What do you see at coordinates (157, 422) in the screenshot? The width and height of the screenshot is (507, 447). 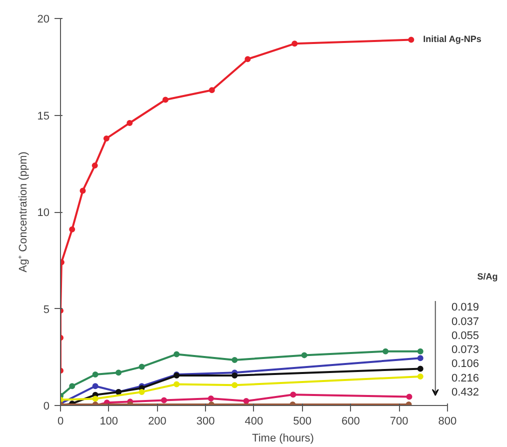 I see `x-tick-label: 200` at bounding box center [157, 422].